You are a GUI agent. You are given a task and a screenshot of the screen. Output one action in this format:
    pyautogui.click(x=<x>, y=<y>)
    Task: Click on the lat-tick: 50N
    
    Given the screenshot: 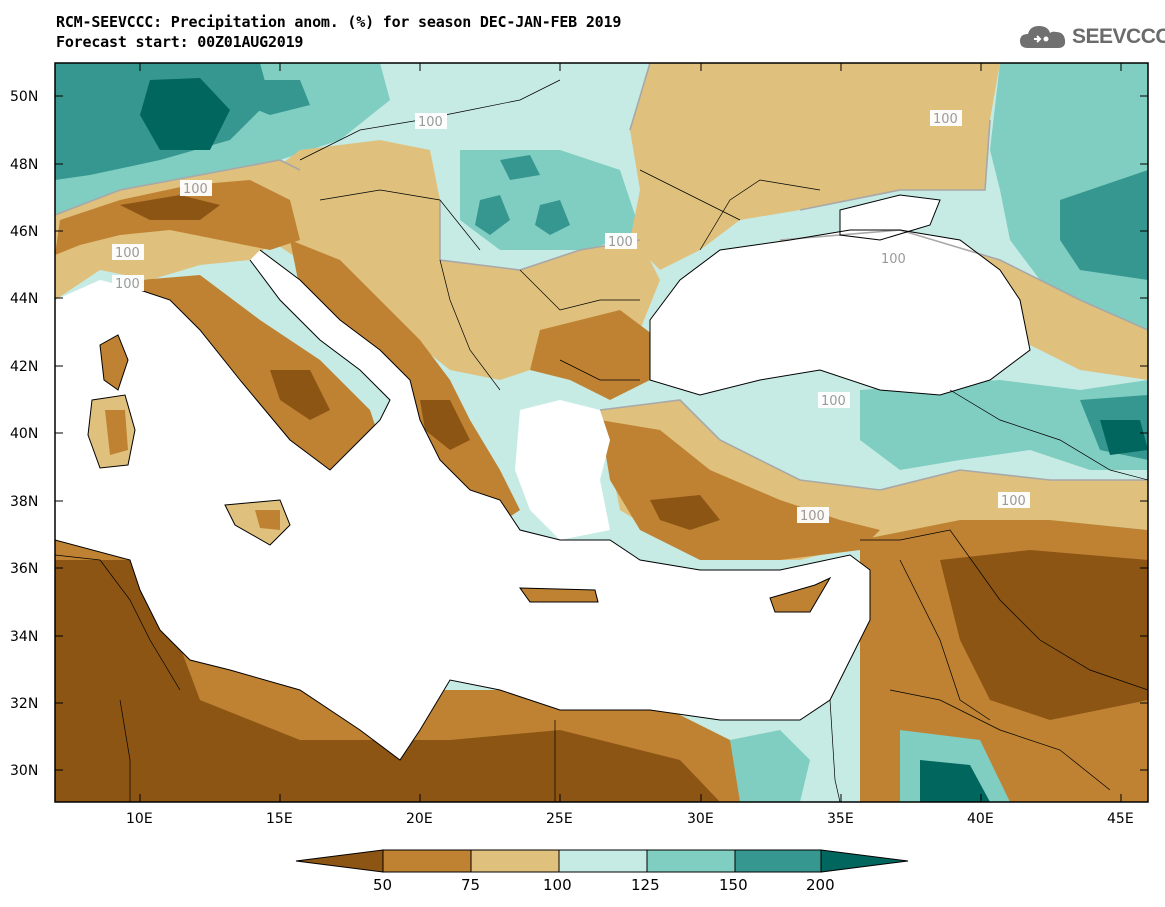 What is the action you would take?
    pyautogui.click(x=579, y=97)
    